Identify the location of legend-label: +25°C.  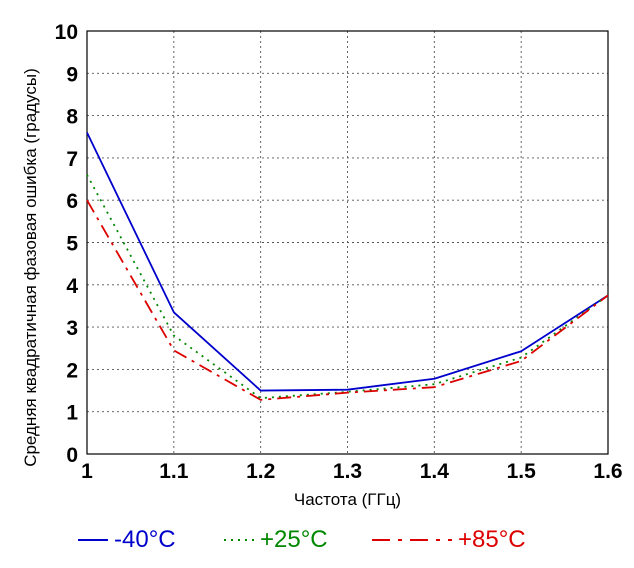
(294, 539).